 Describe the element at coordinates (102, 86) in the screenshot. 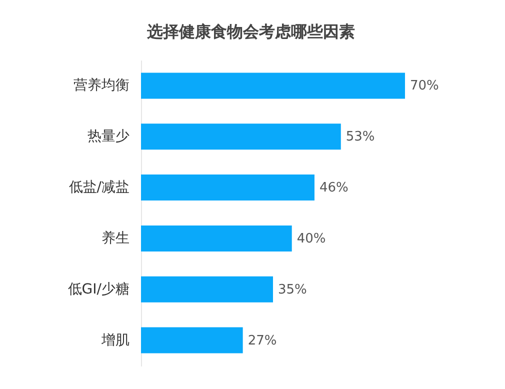

I see `y-tick-label: 营养均衡` at that location.